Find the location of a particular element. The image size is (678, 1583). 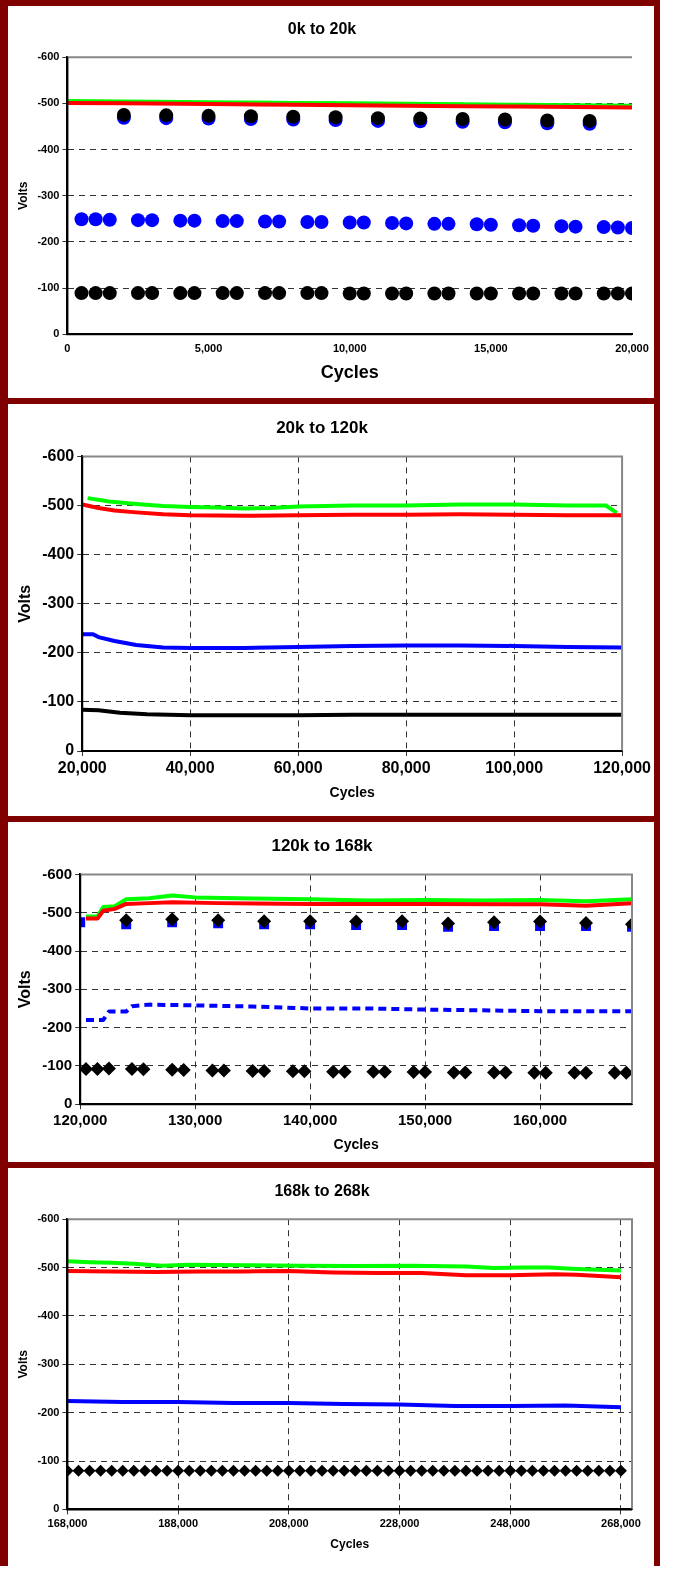

y-tick-label: -300 is located at coordinates (57, 988).